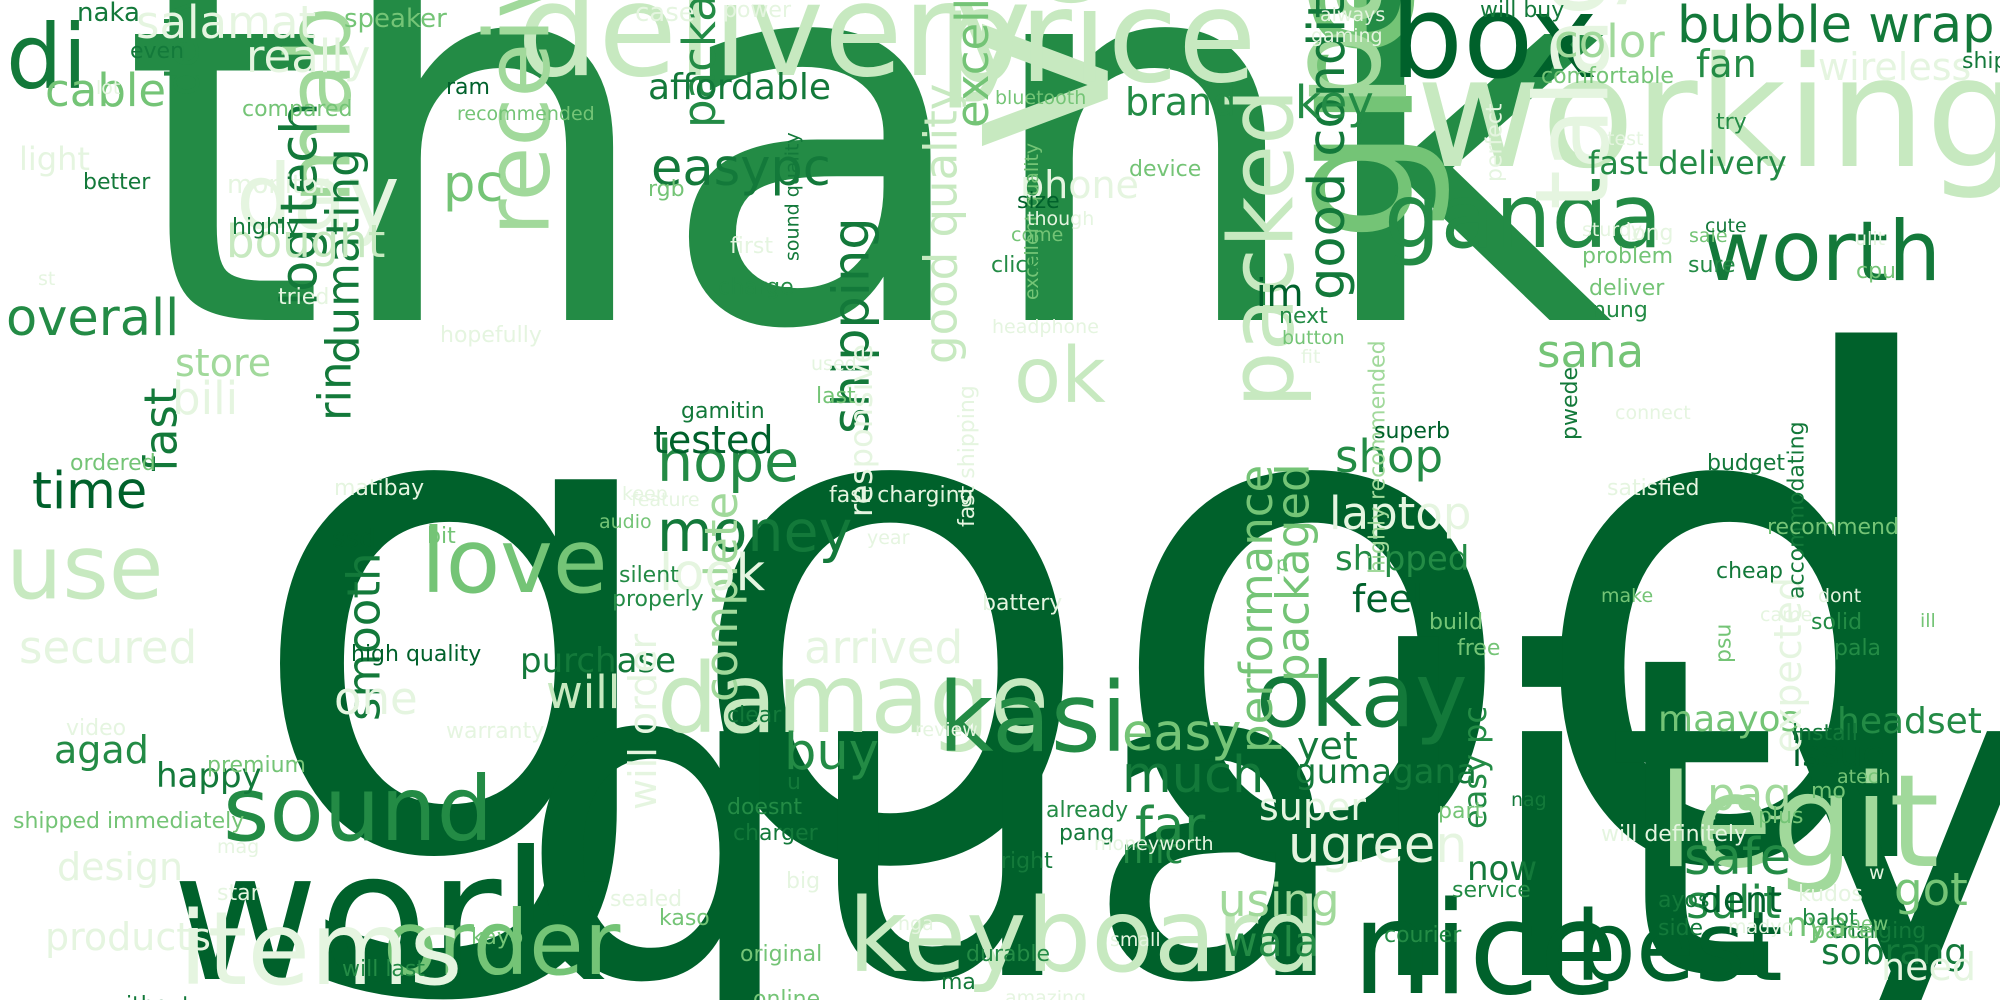 This screenshot has height=1000, width=2000. What do you see at coordinates (1612, 230) in the screenshot?
I see `word-sturdy: sturdy` at bounding box center [1612, 230].